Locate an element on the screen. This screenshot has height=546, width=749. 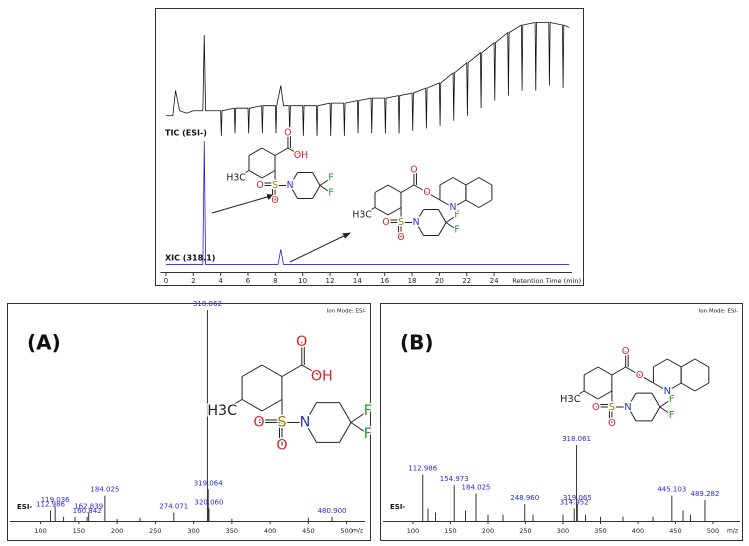
peak-label: 445.103 is located at coordinates (671, 490).